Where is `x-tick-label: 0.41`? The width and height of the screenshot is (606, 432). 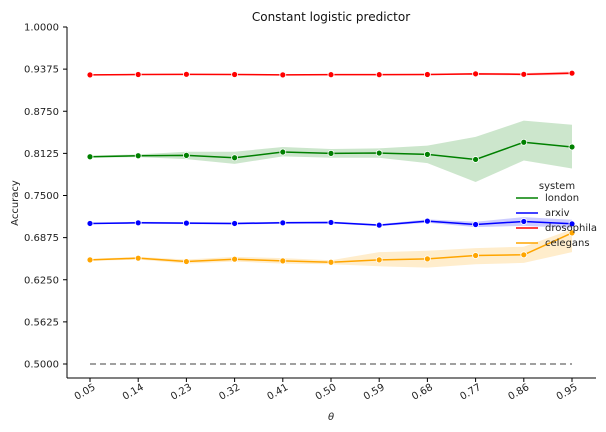
x-tick-label: 0.41 is located at coordinates (278, 392).